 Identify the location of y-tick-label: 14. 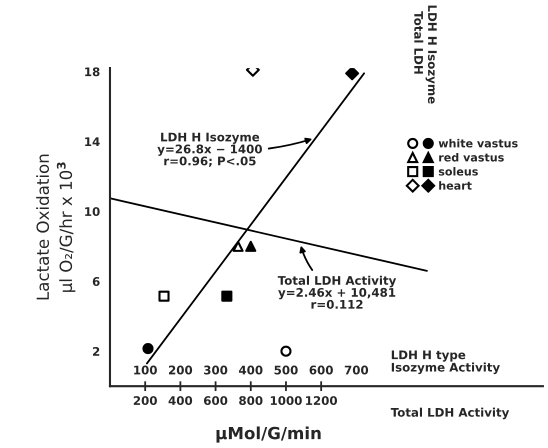
(92, 141).